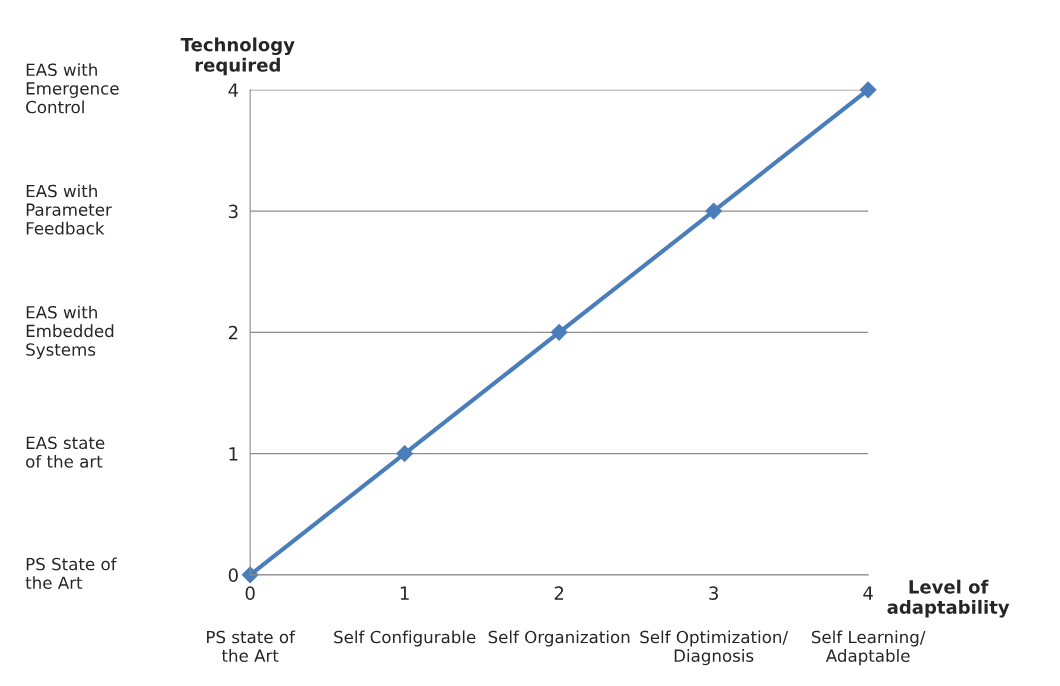  I want to click on y-tick-label: 2, so click(233, 332).